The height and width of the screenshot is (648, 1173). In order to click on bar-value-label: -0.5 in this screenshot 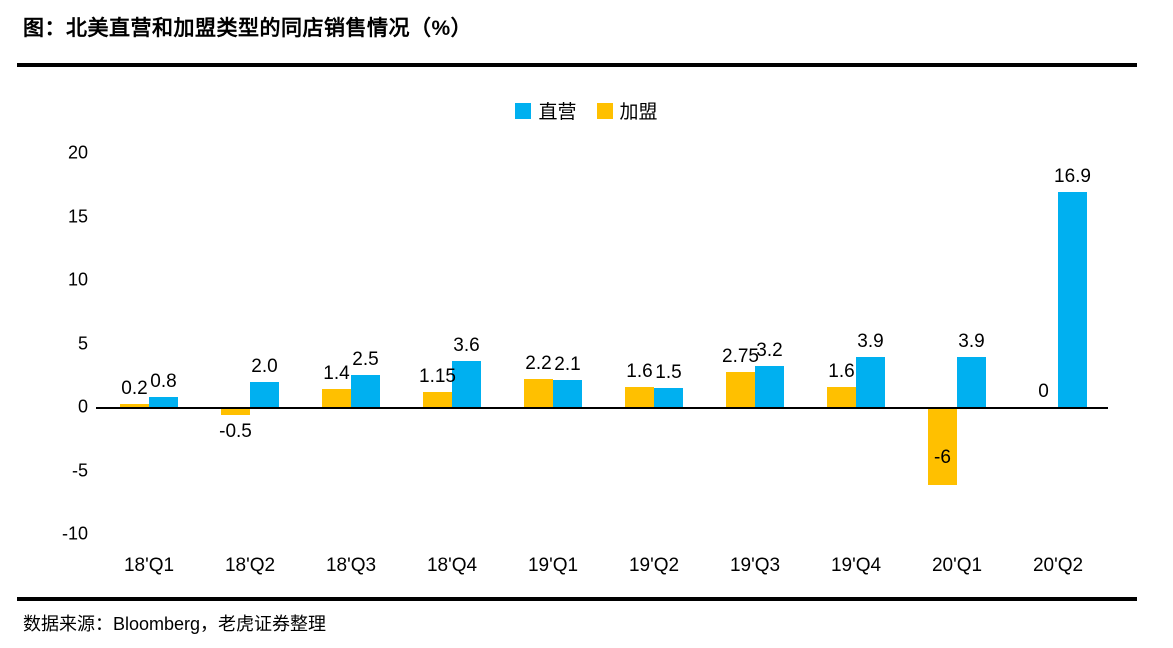, I will do `click(235, 432)`.